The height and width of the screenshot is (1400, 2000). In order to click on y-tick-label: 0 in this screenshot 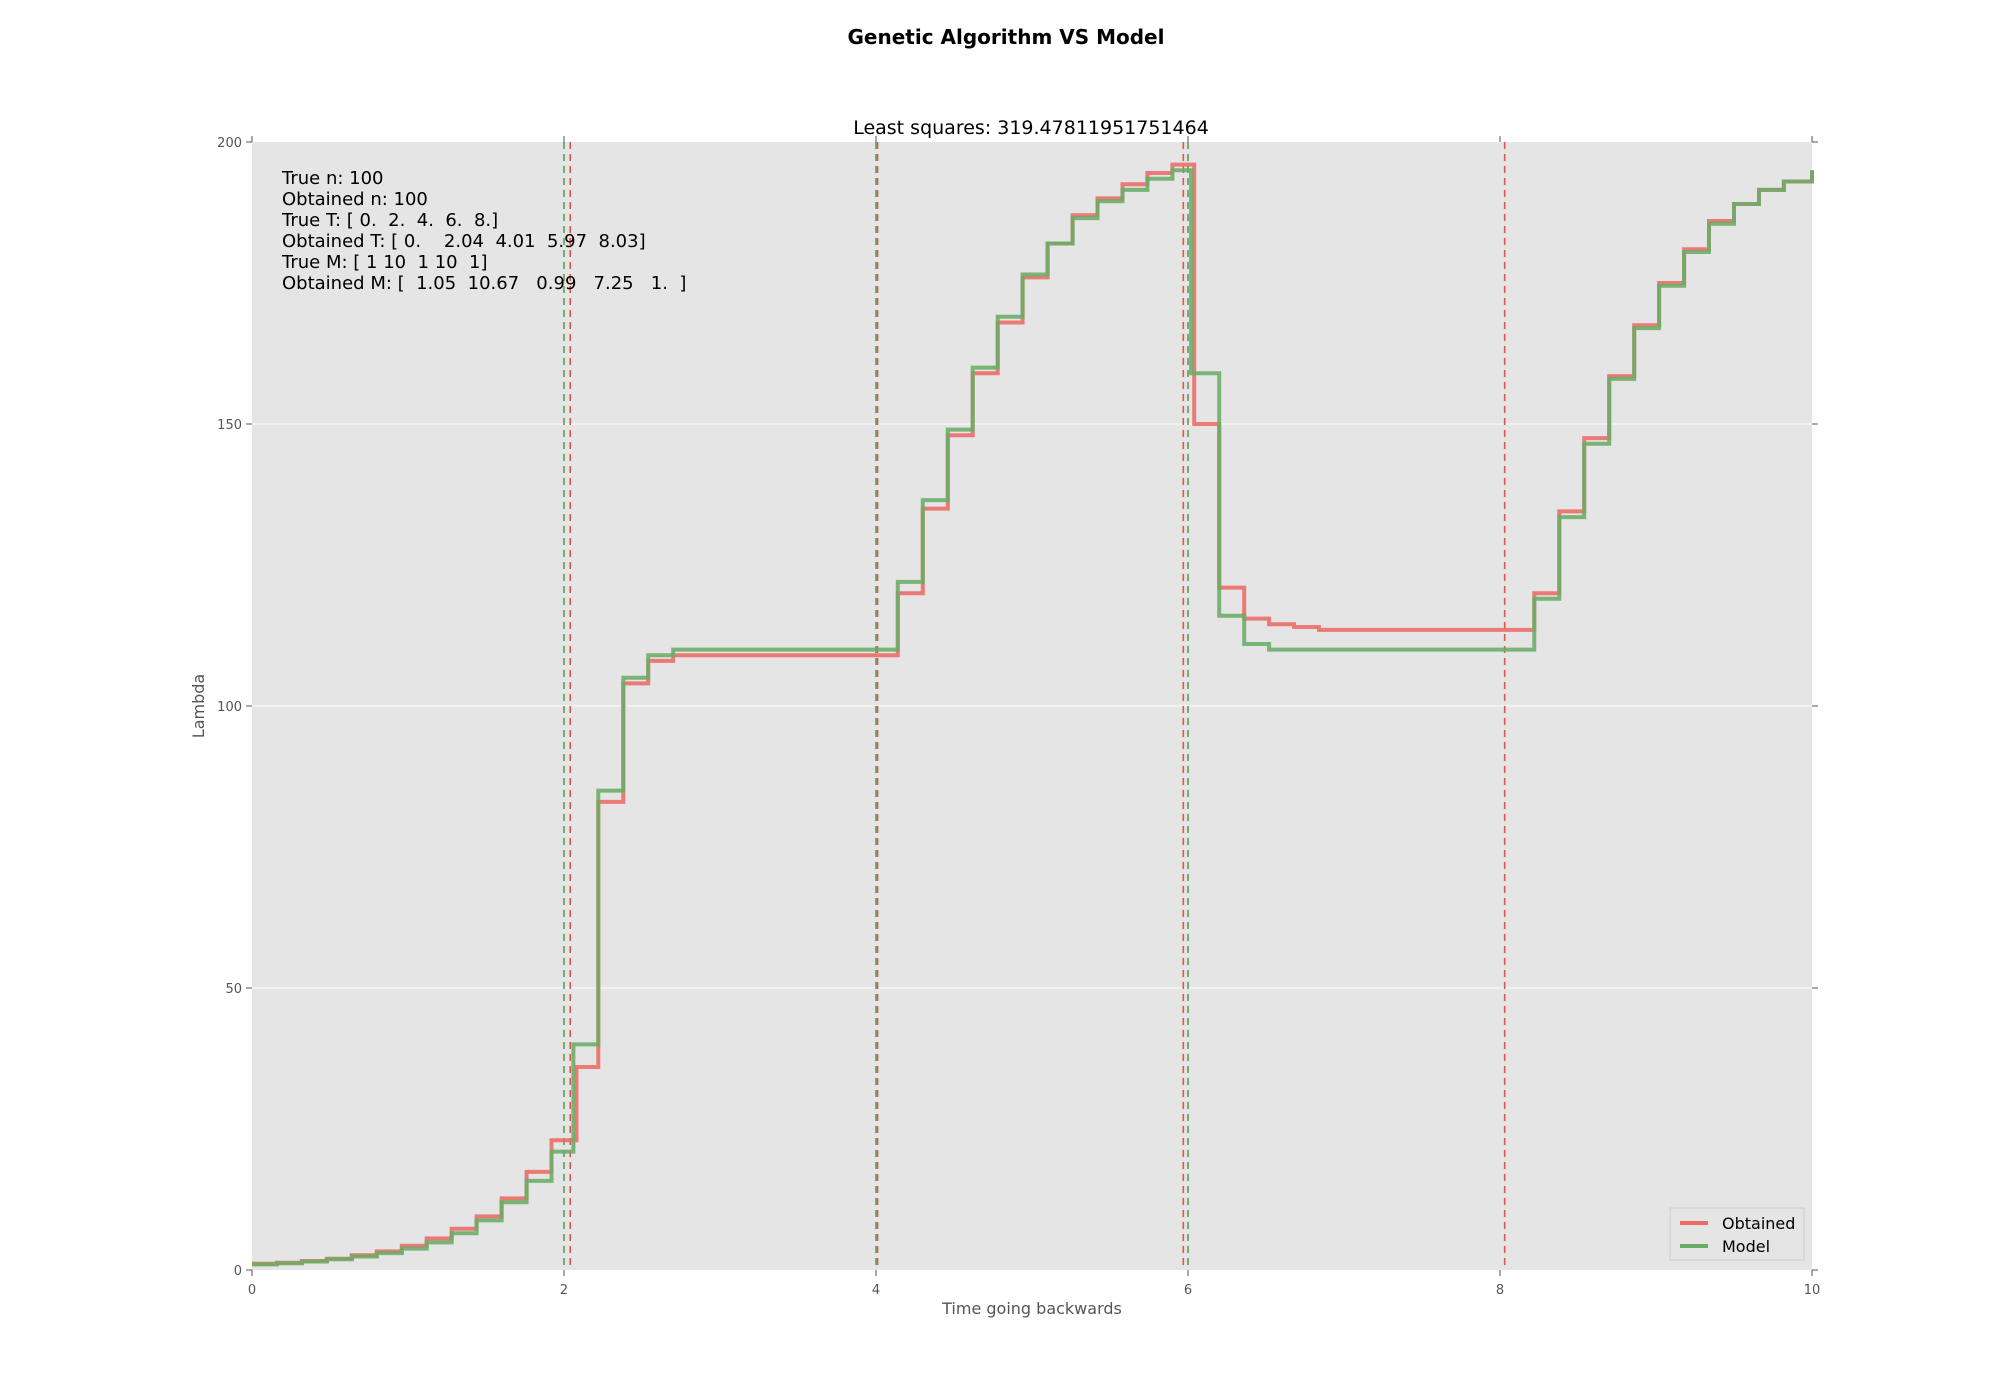, I will do `click(238, 1271)`.